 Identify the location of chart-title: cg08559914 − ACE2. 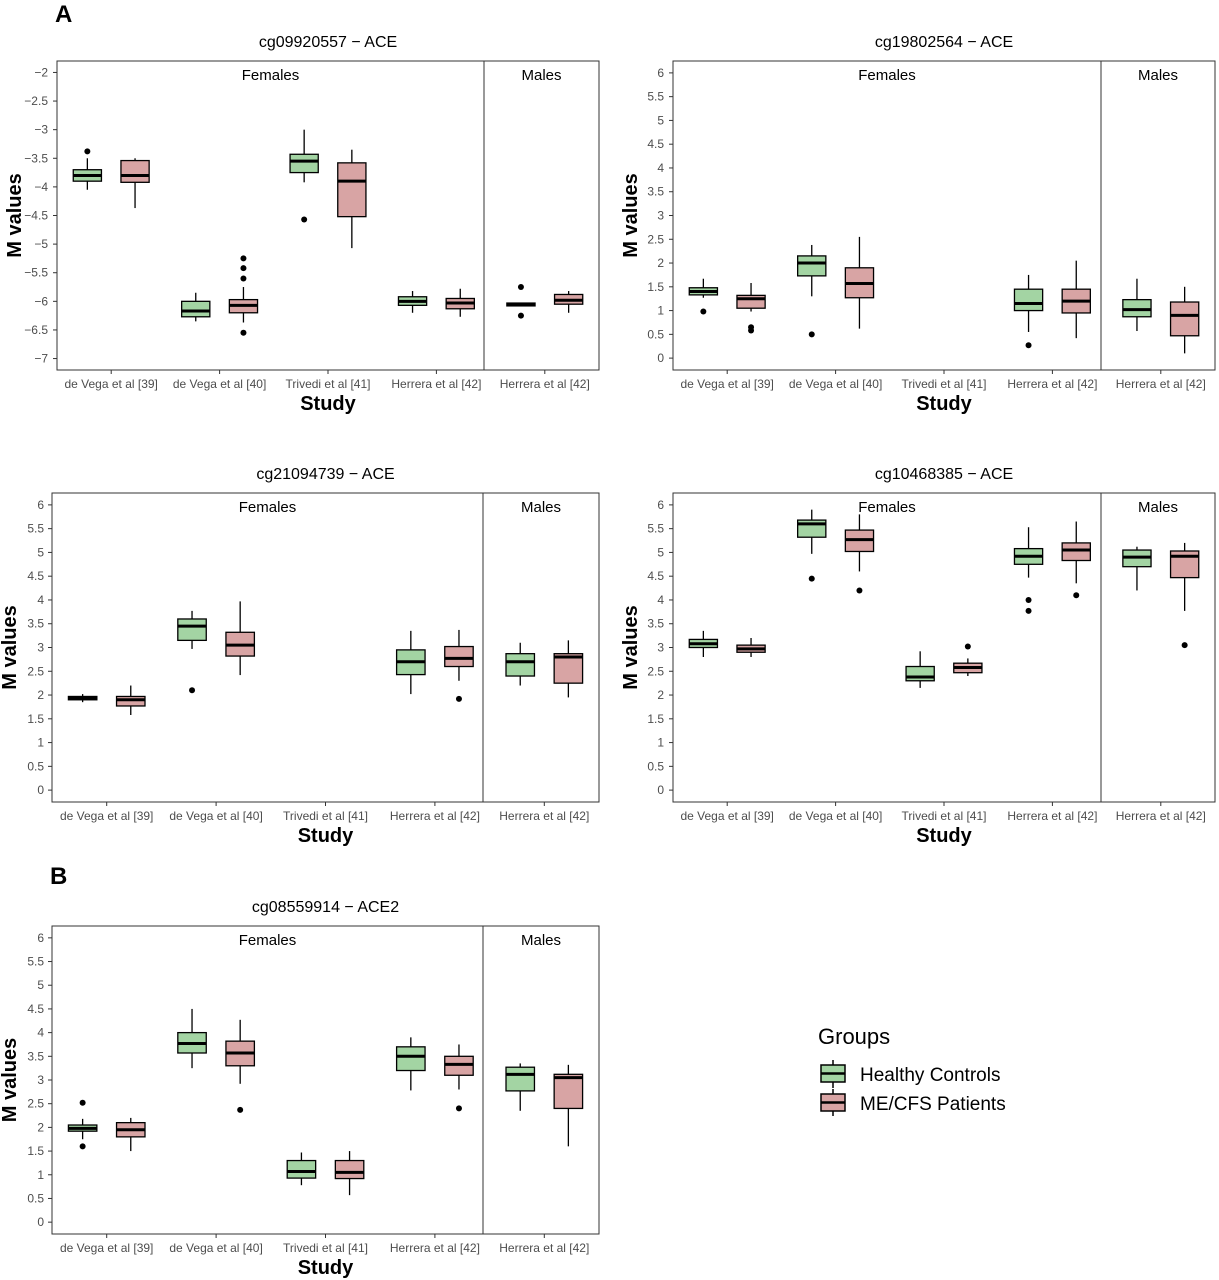
(325, 907).